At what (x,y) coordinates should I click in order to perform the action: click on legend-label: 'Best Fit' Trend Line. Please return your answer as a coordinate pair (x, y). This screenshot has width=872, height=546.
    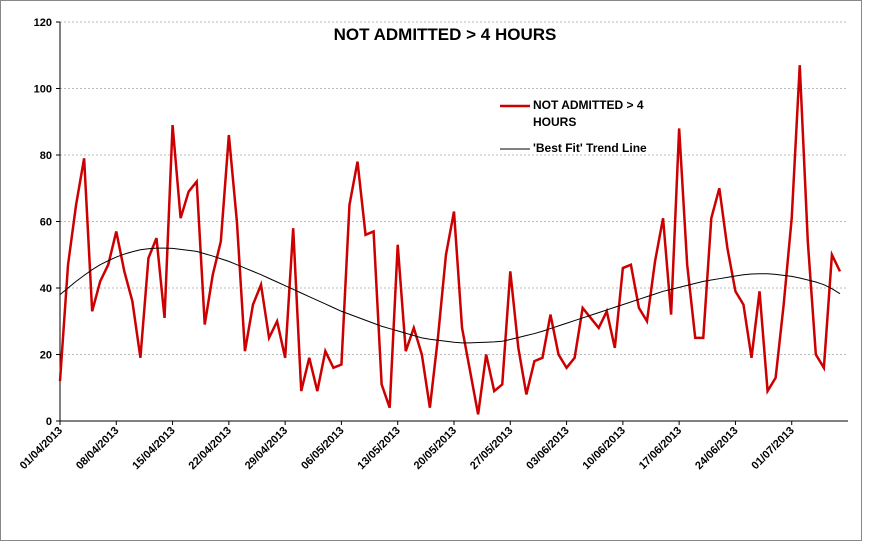
    Looking at the image, I should click on (590, 148).